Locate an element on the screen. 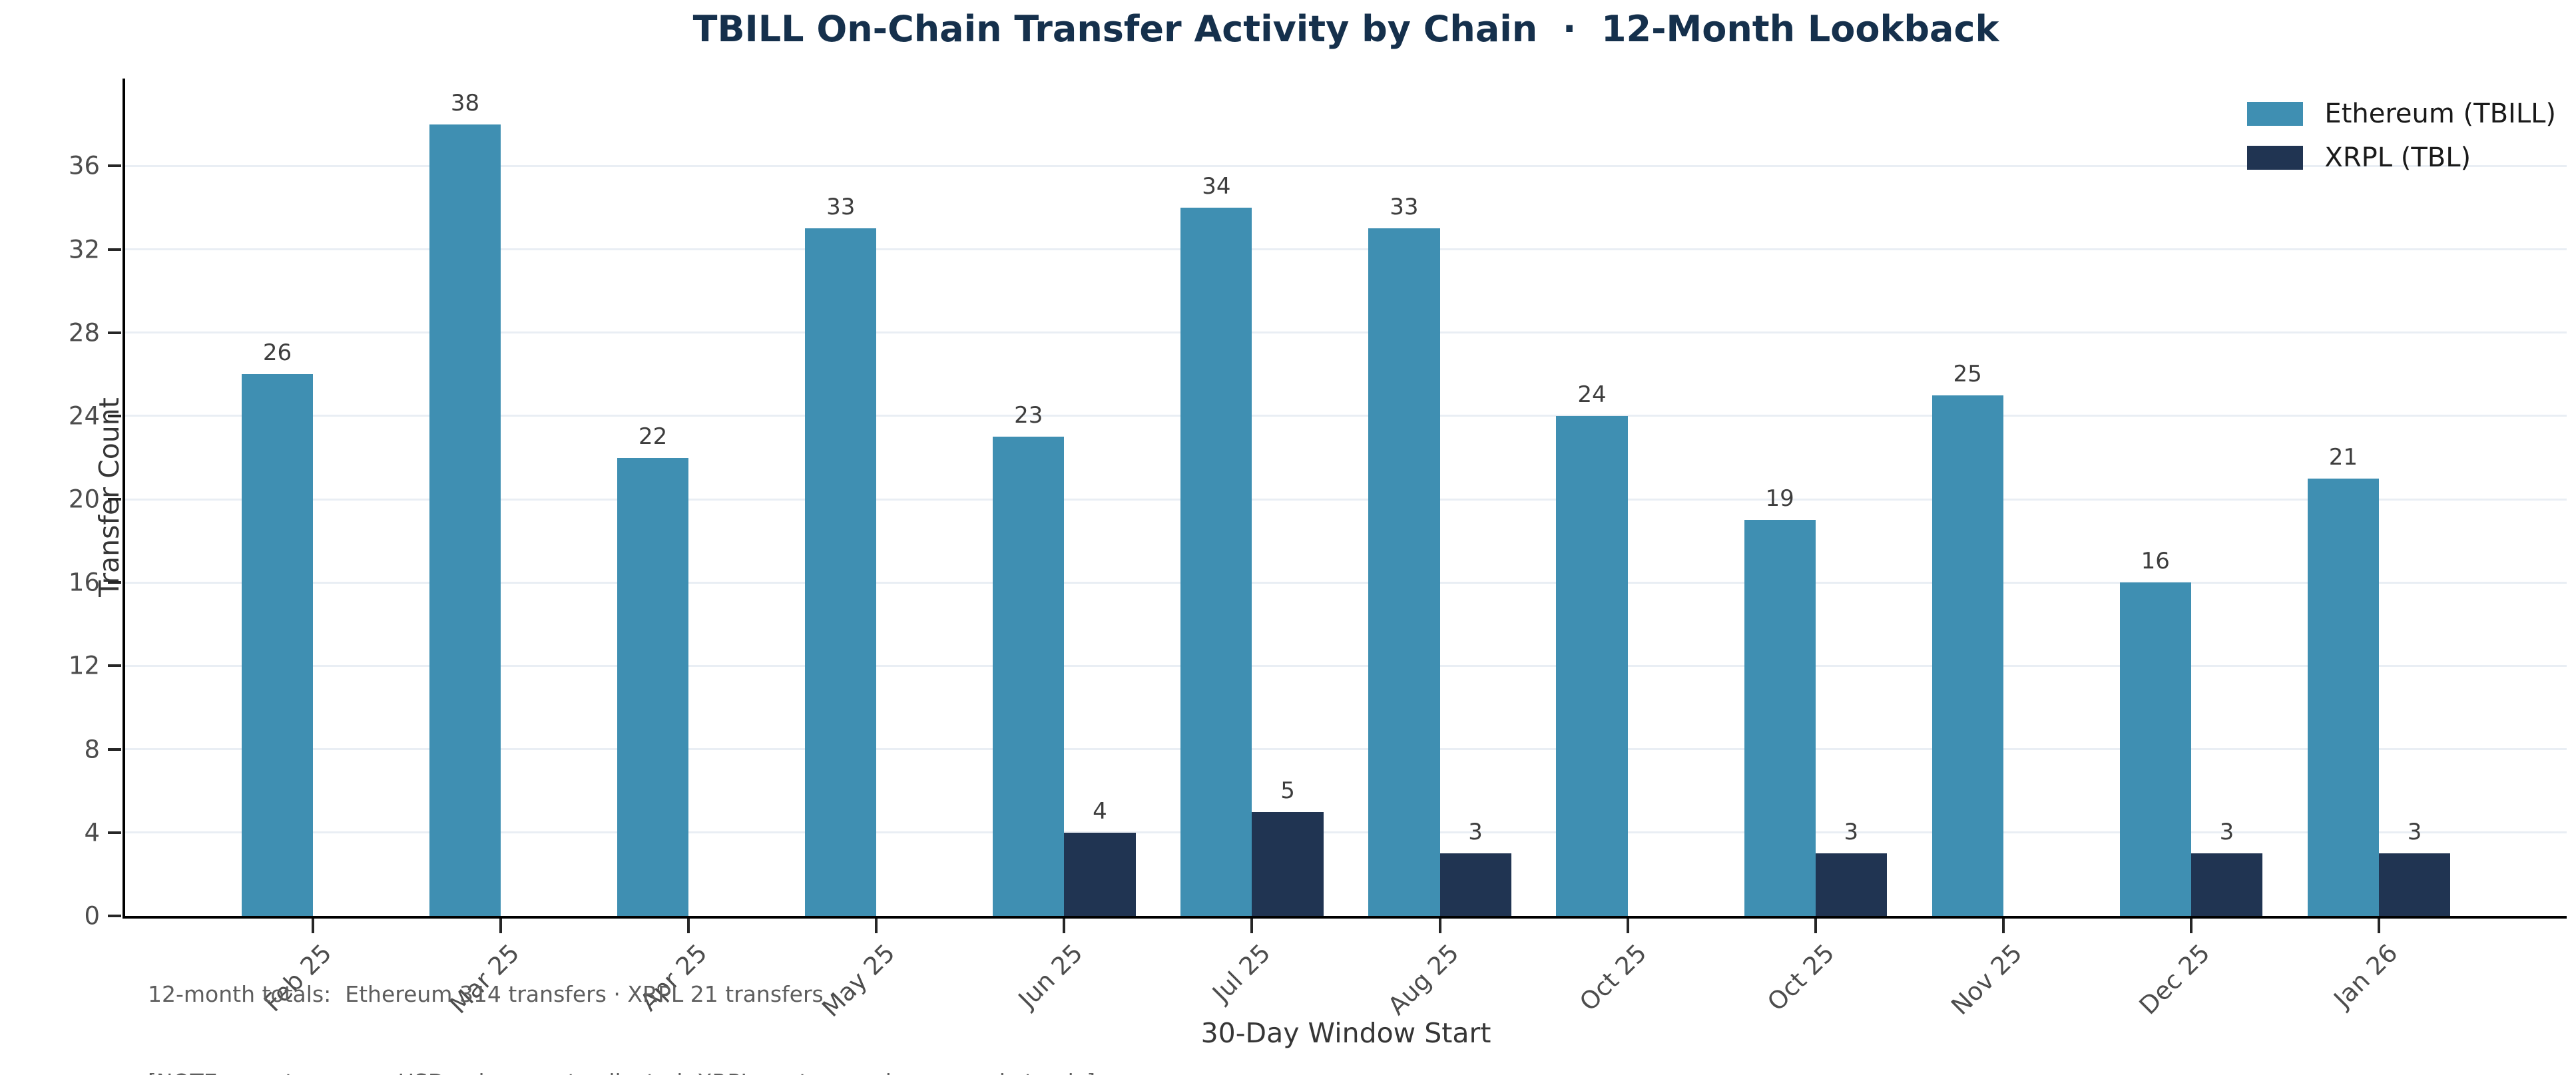 Image resolution: width=2576 pixels, height=1075 pixels. x-tick-label: Jul 25 is located at coordinates (1242, 974).